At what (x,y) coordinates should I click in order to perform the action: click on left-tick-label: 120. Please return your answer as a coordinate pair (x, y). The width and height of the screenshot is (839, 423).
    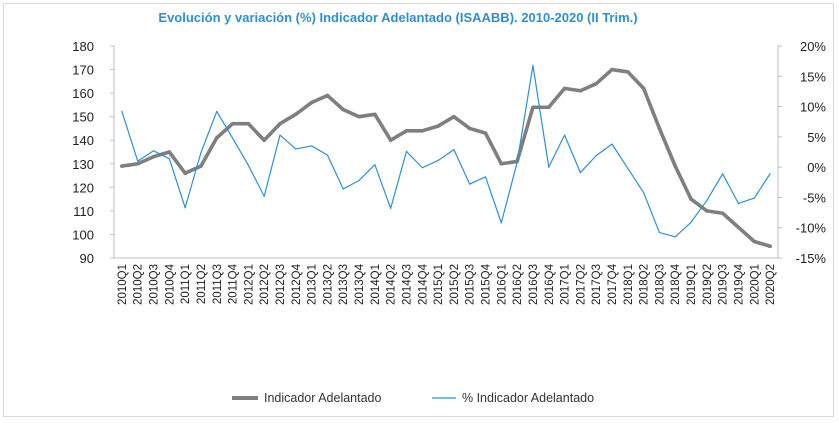
    Looking at the image, I should click on (83, 187).